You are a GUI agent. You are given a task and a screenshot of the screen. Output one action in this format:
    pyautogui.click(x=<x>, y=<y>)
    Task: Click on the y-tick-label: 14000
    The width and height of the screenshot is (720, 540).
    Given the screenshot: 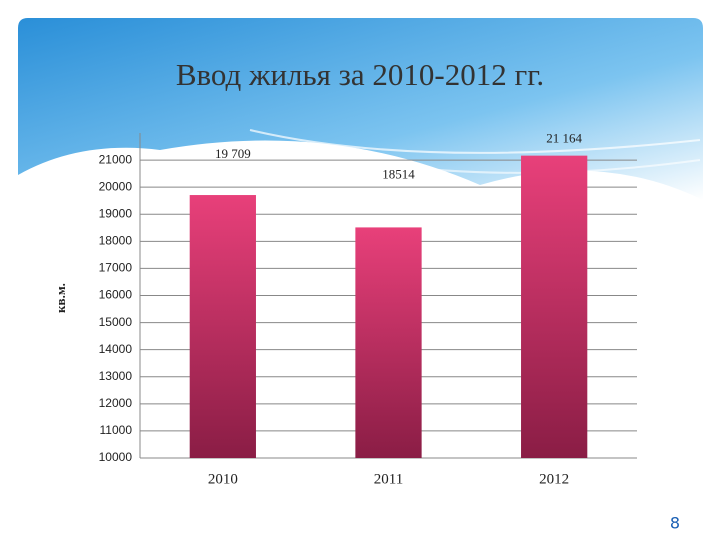 What is the action you would take?
    pyautogui.click(x=116, y=349)
    